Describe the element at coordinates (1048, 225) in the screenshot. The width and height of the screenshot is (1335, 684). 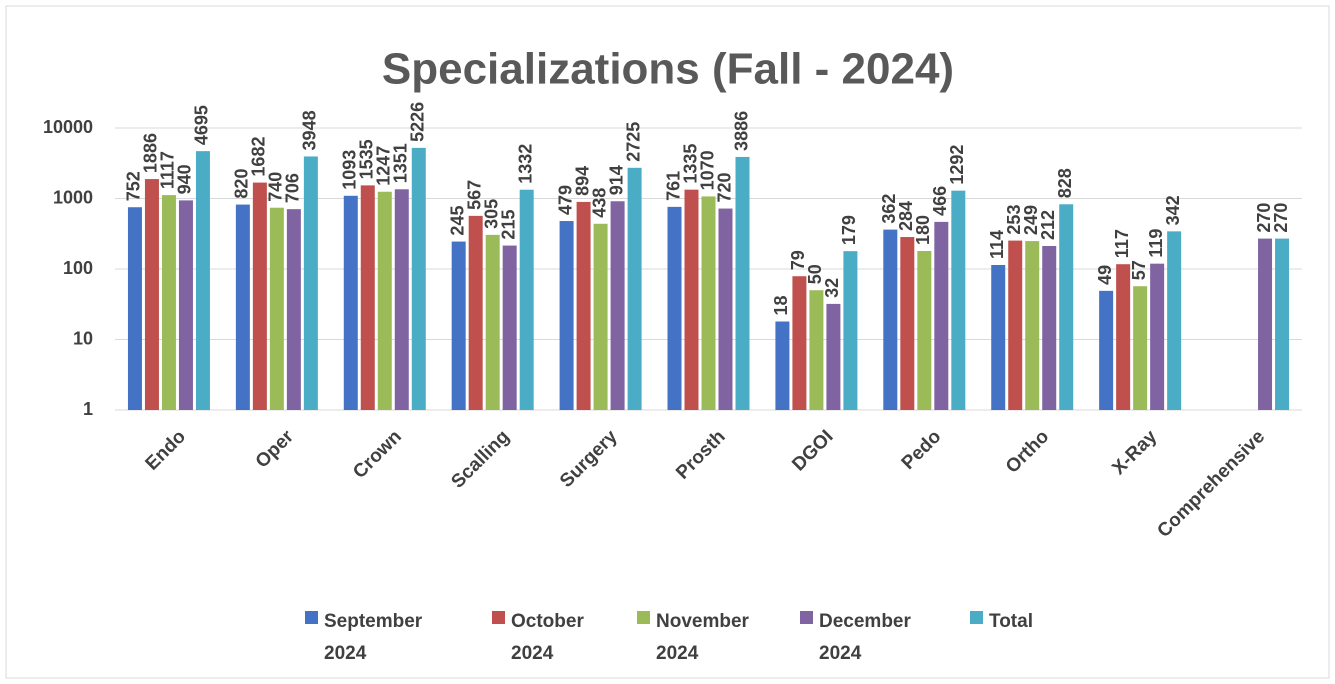
I see `data-label: 212` at that location.